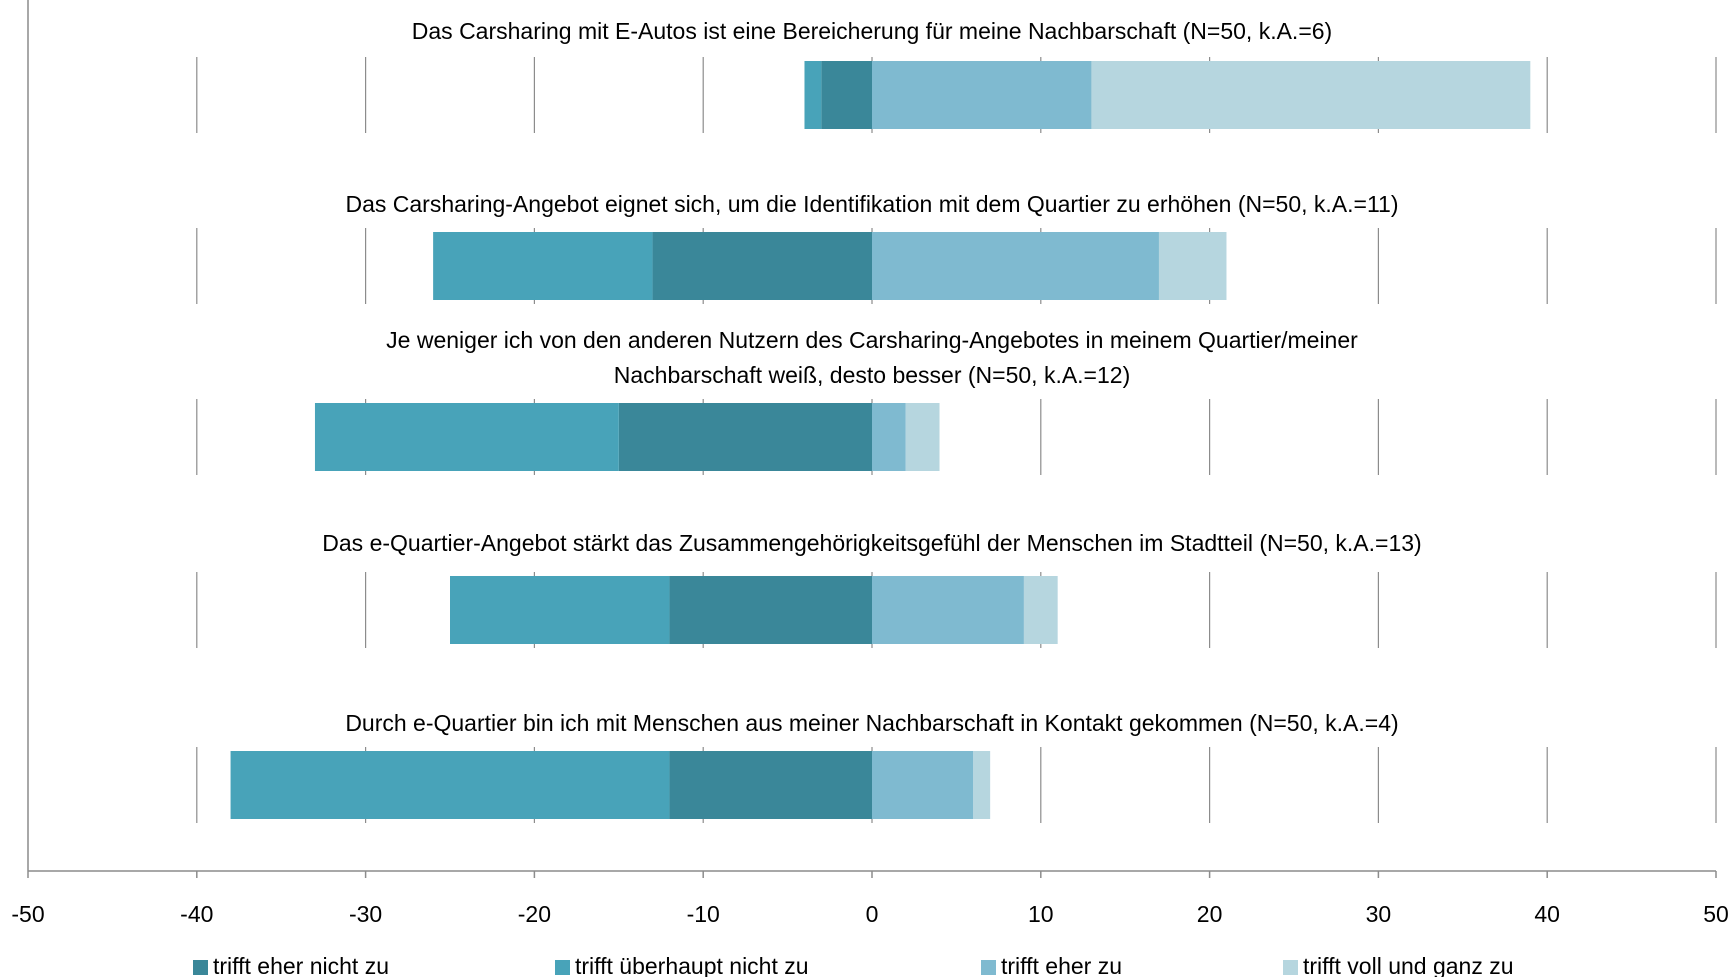 The width and height of the screenshot is (1735, 977). Describe the element at coordinates (1379, 914) in the screenshot. I see `x-tick-label: 30` at that location.